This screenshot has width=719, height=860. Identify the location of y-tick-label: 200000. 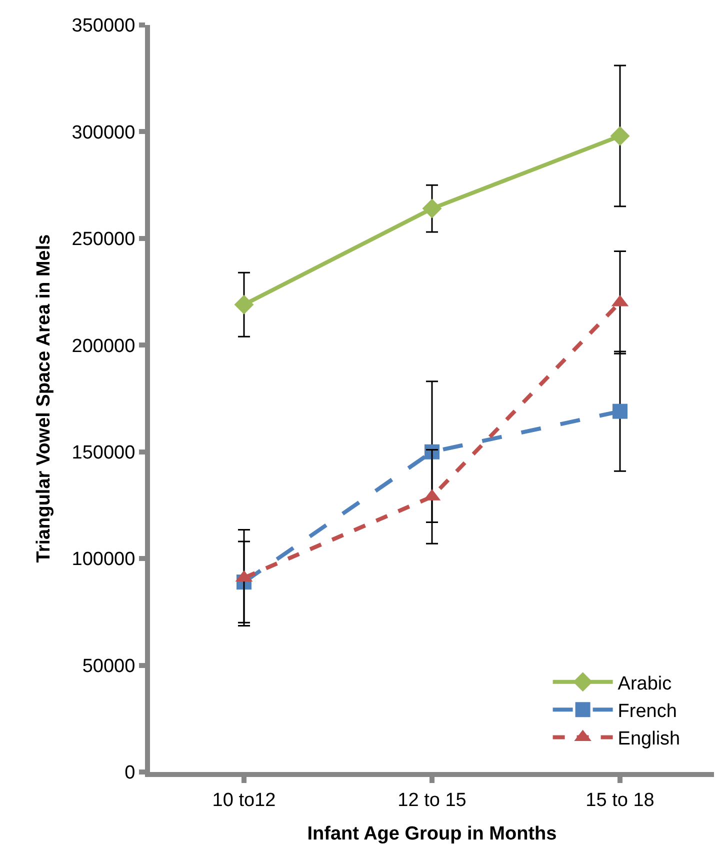
(104, 346).